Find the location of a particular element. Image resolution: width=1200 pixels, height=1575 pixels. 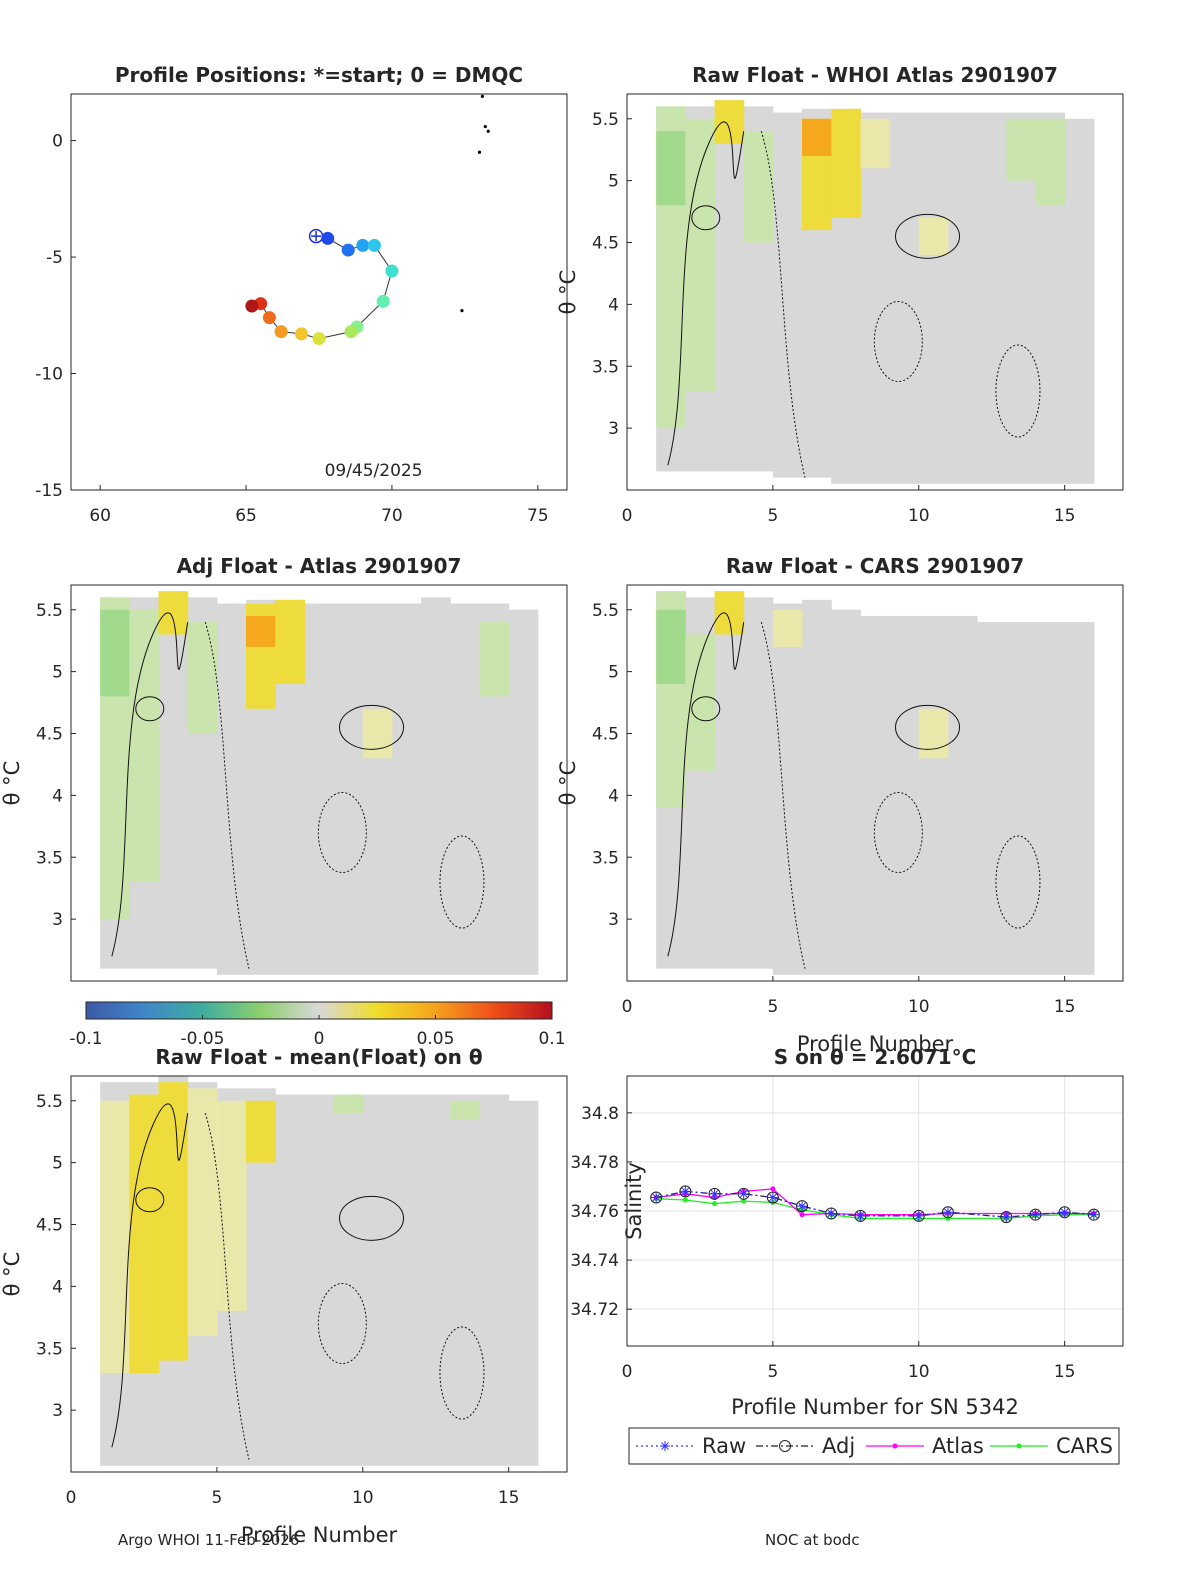

x-tick-label: 10 is located at coordinates (919, 516).